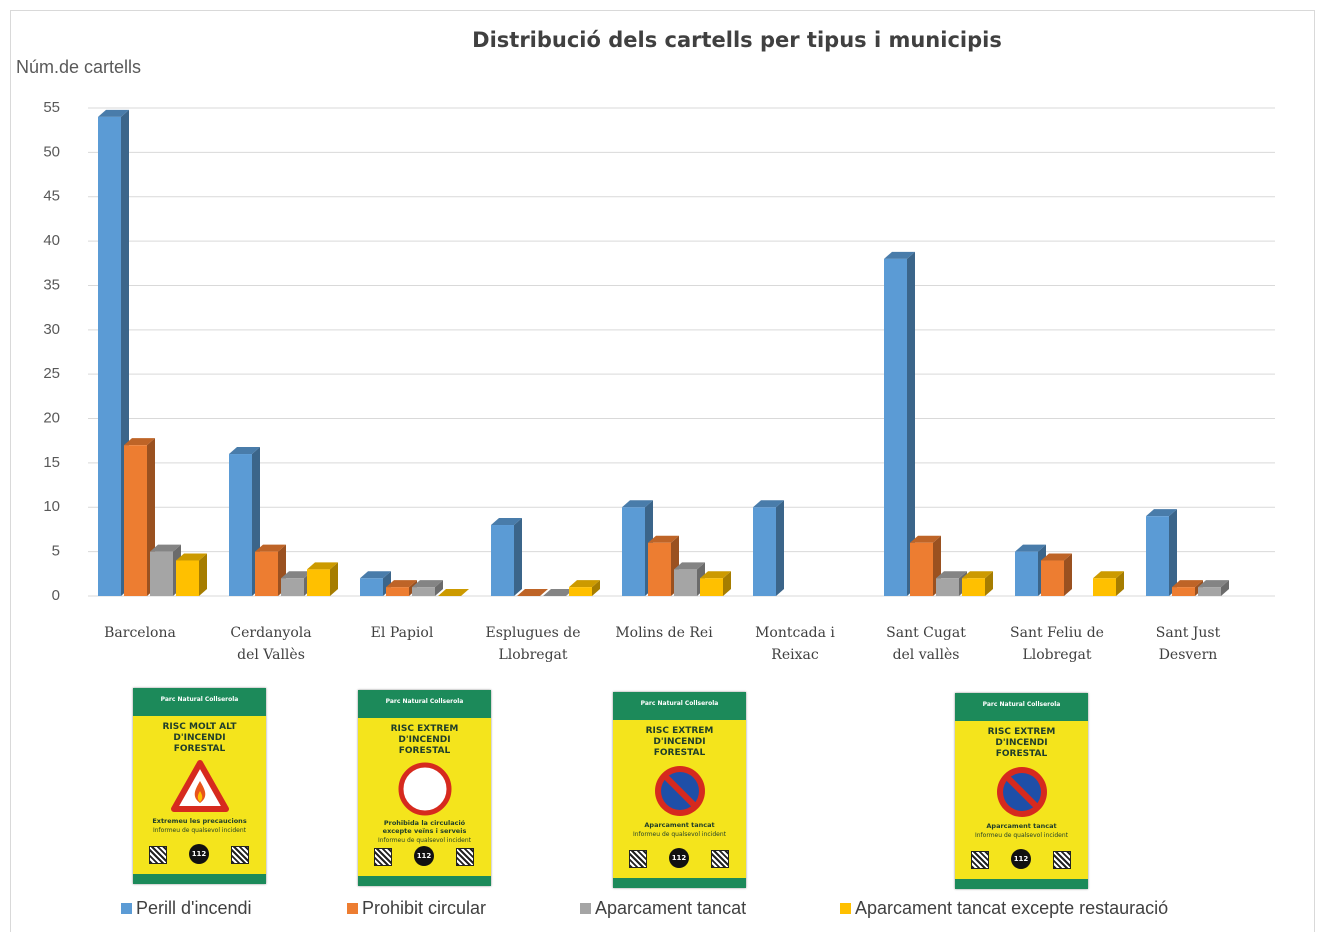 The width and height of the screenshot is (1317, 932). Describe the element at coordinates (51, 329) in the screenshot. I see `y-tick-label: 30` at that location.